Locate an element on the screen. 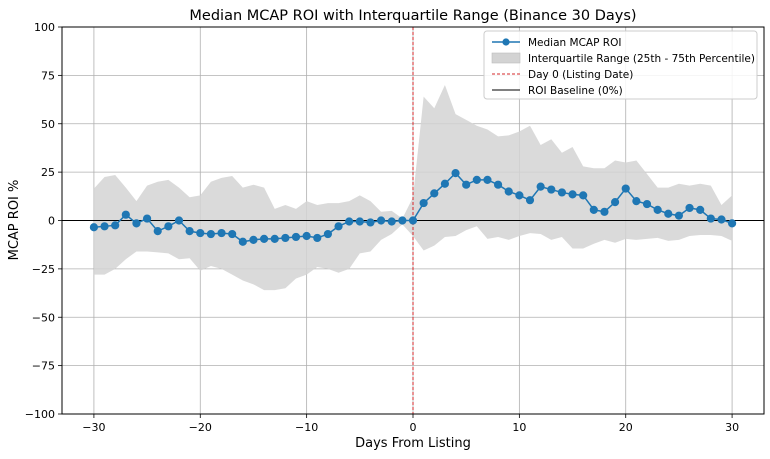 Image resolution: width=770 pixels, height=459 pixels. x-axis-label: Days From Listing is located at coordinates (413, 443).